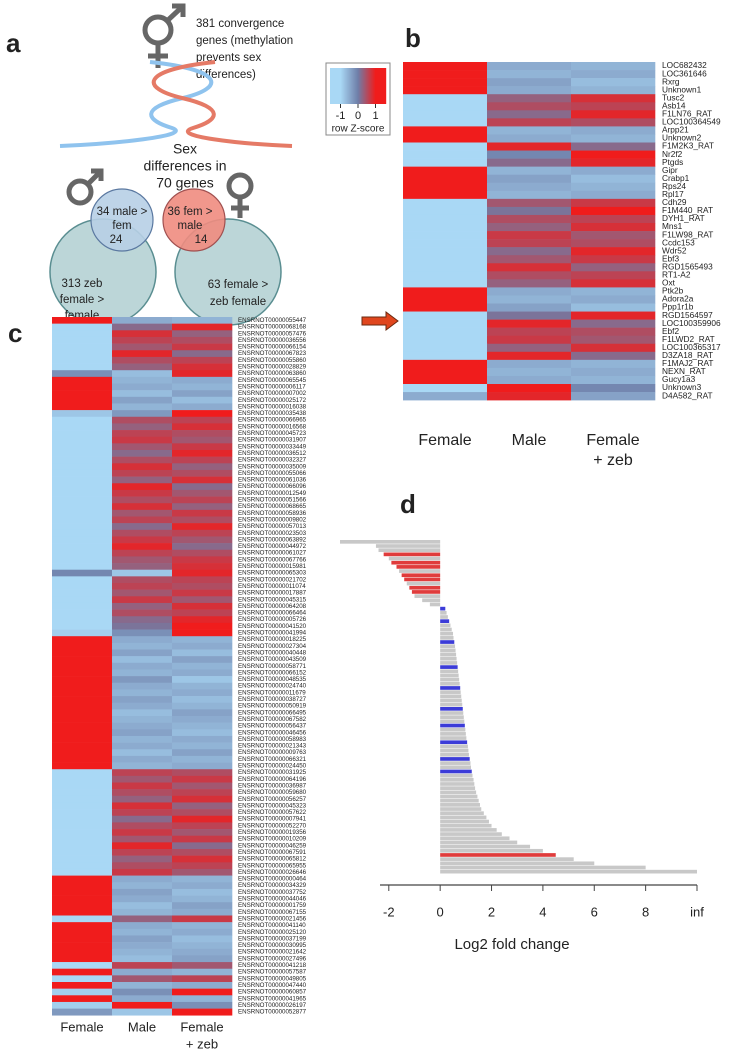 Image resolution: width=731 pixels, height=1050 pixels. Describe the element at coordinates (272, 559) in the screenshot. I see `row-label: ENSRNOT00000067766` at that location.